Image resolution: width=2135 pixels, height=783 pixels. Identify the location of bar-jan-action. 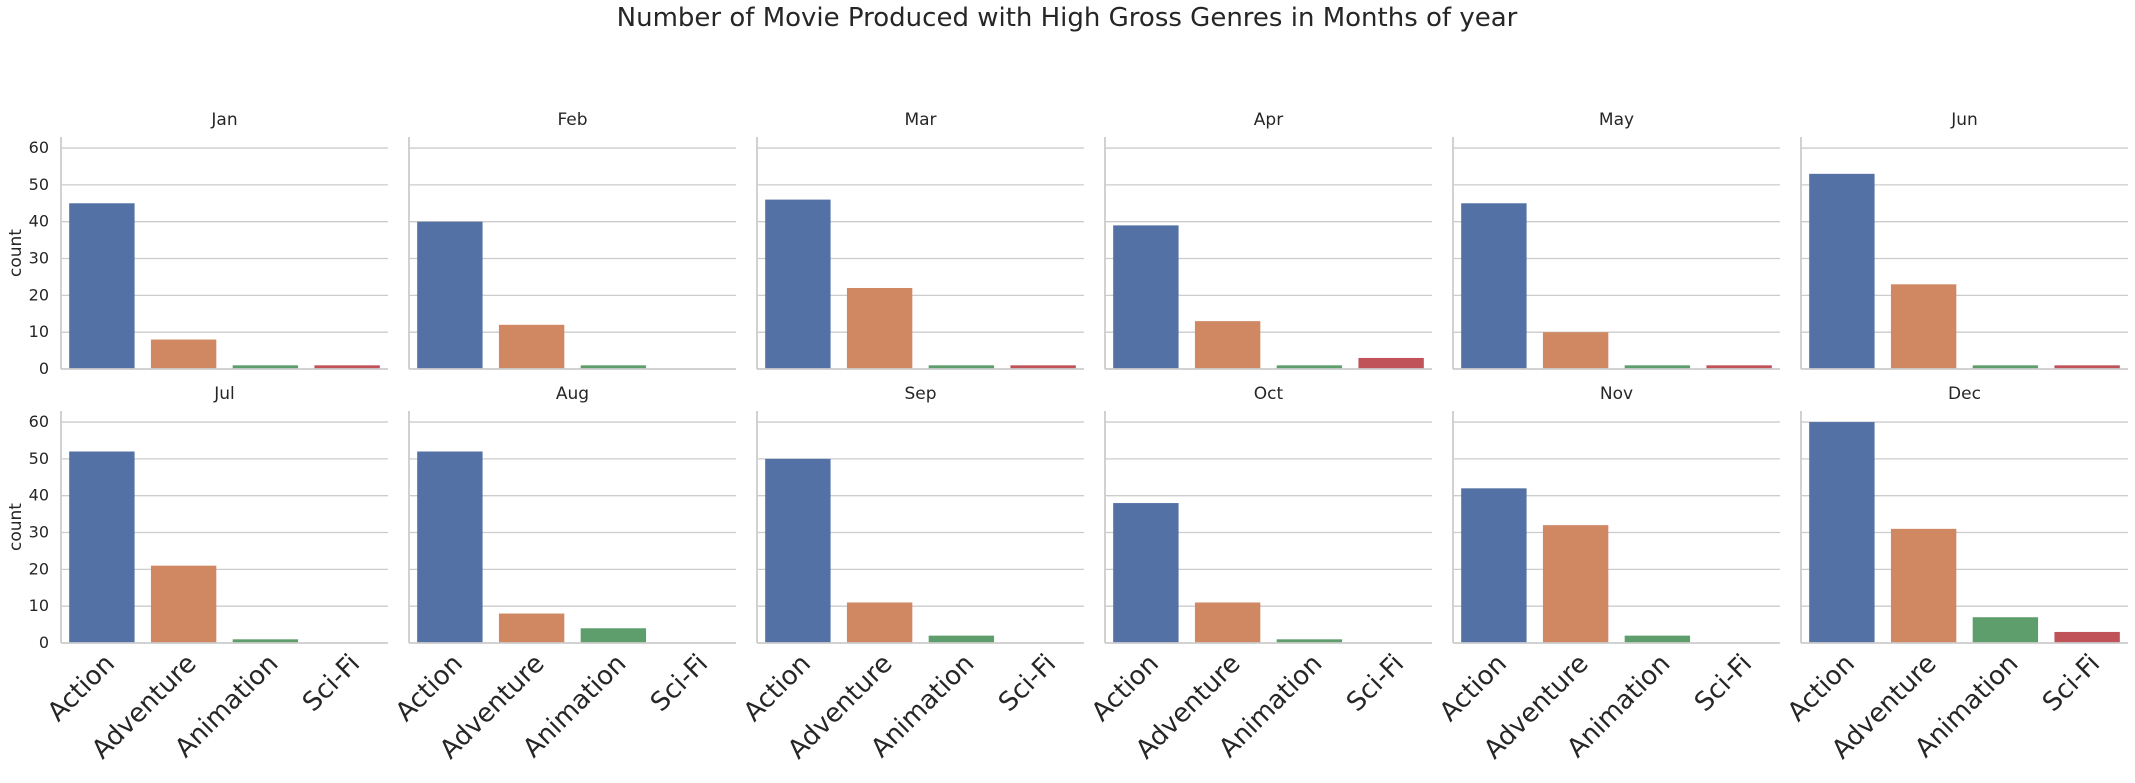
(102, 286).